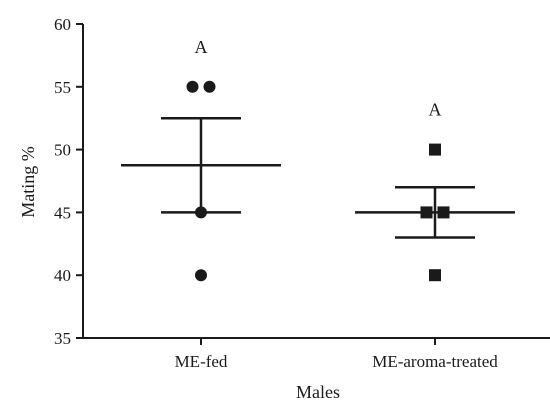  I want to click on y-axis-title: Mating %, so click(28, 182).